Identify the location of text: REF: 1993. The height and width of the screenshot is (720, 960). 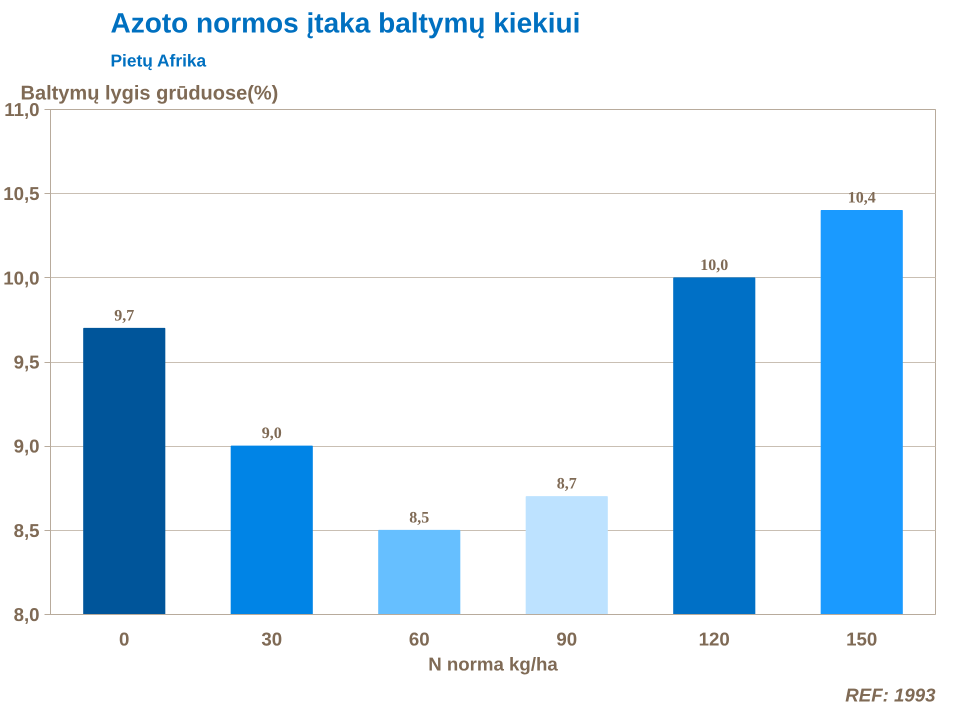
(890, 695).